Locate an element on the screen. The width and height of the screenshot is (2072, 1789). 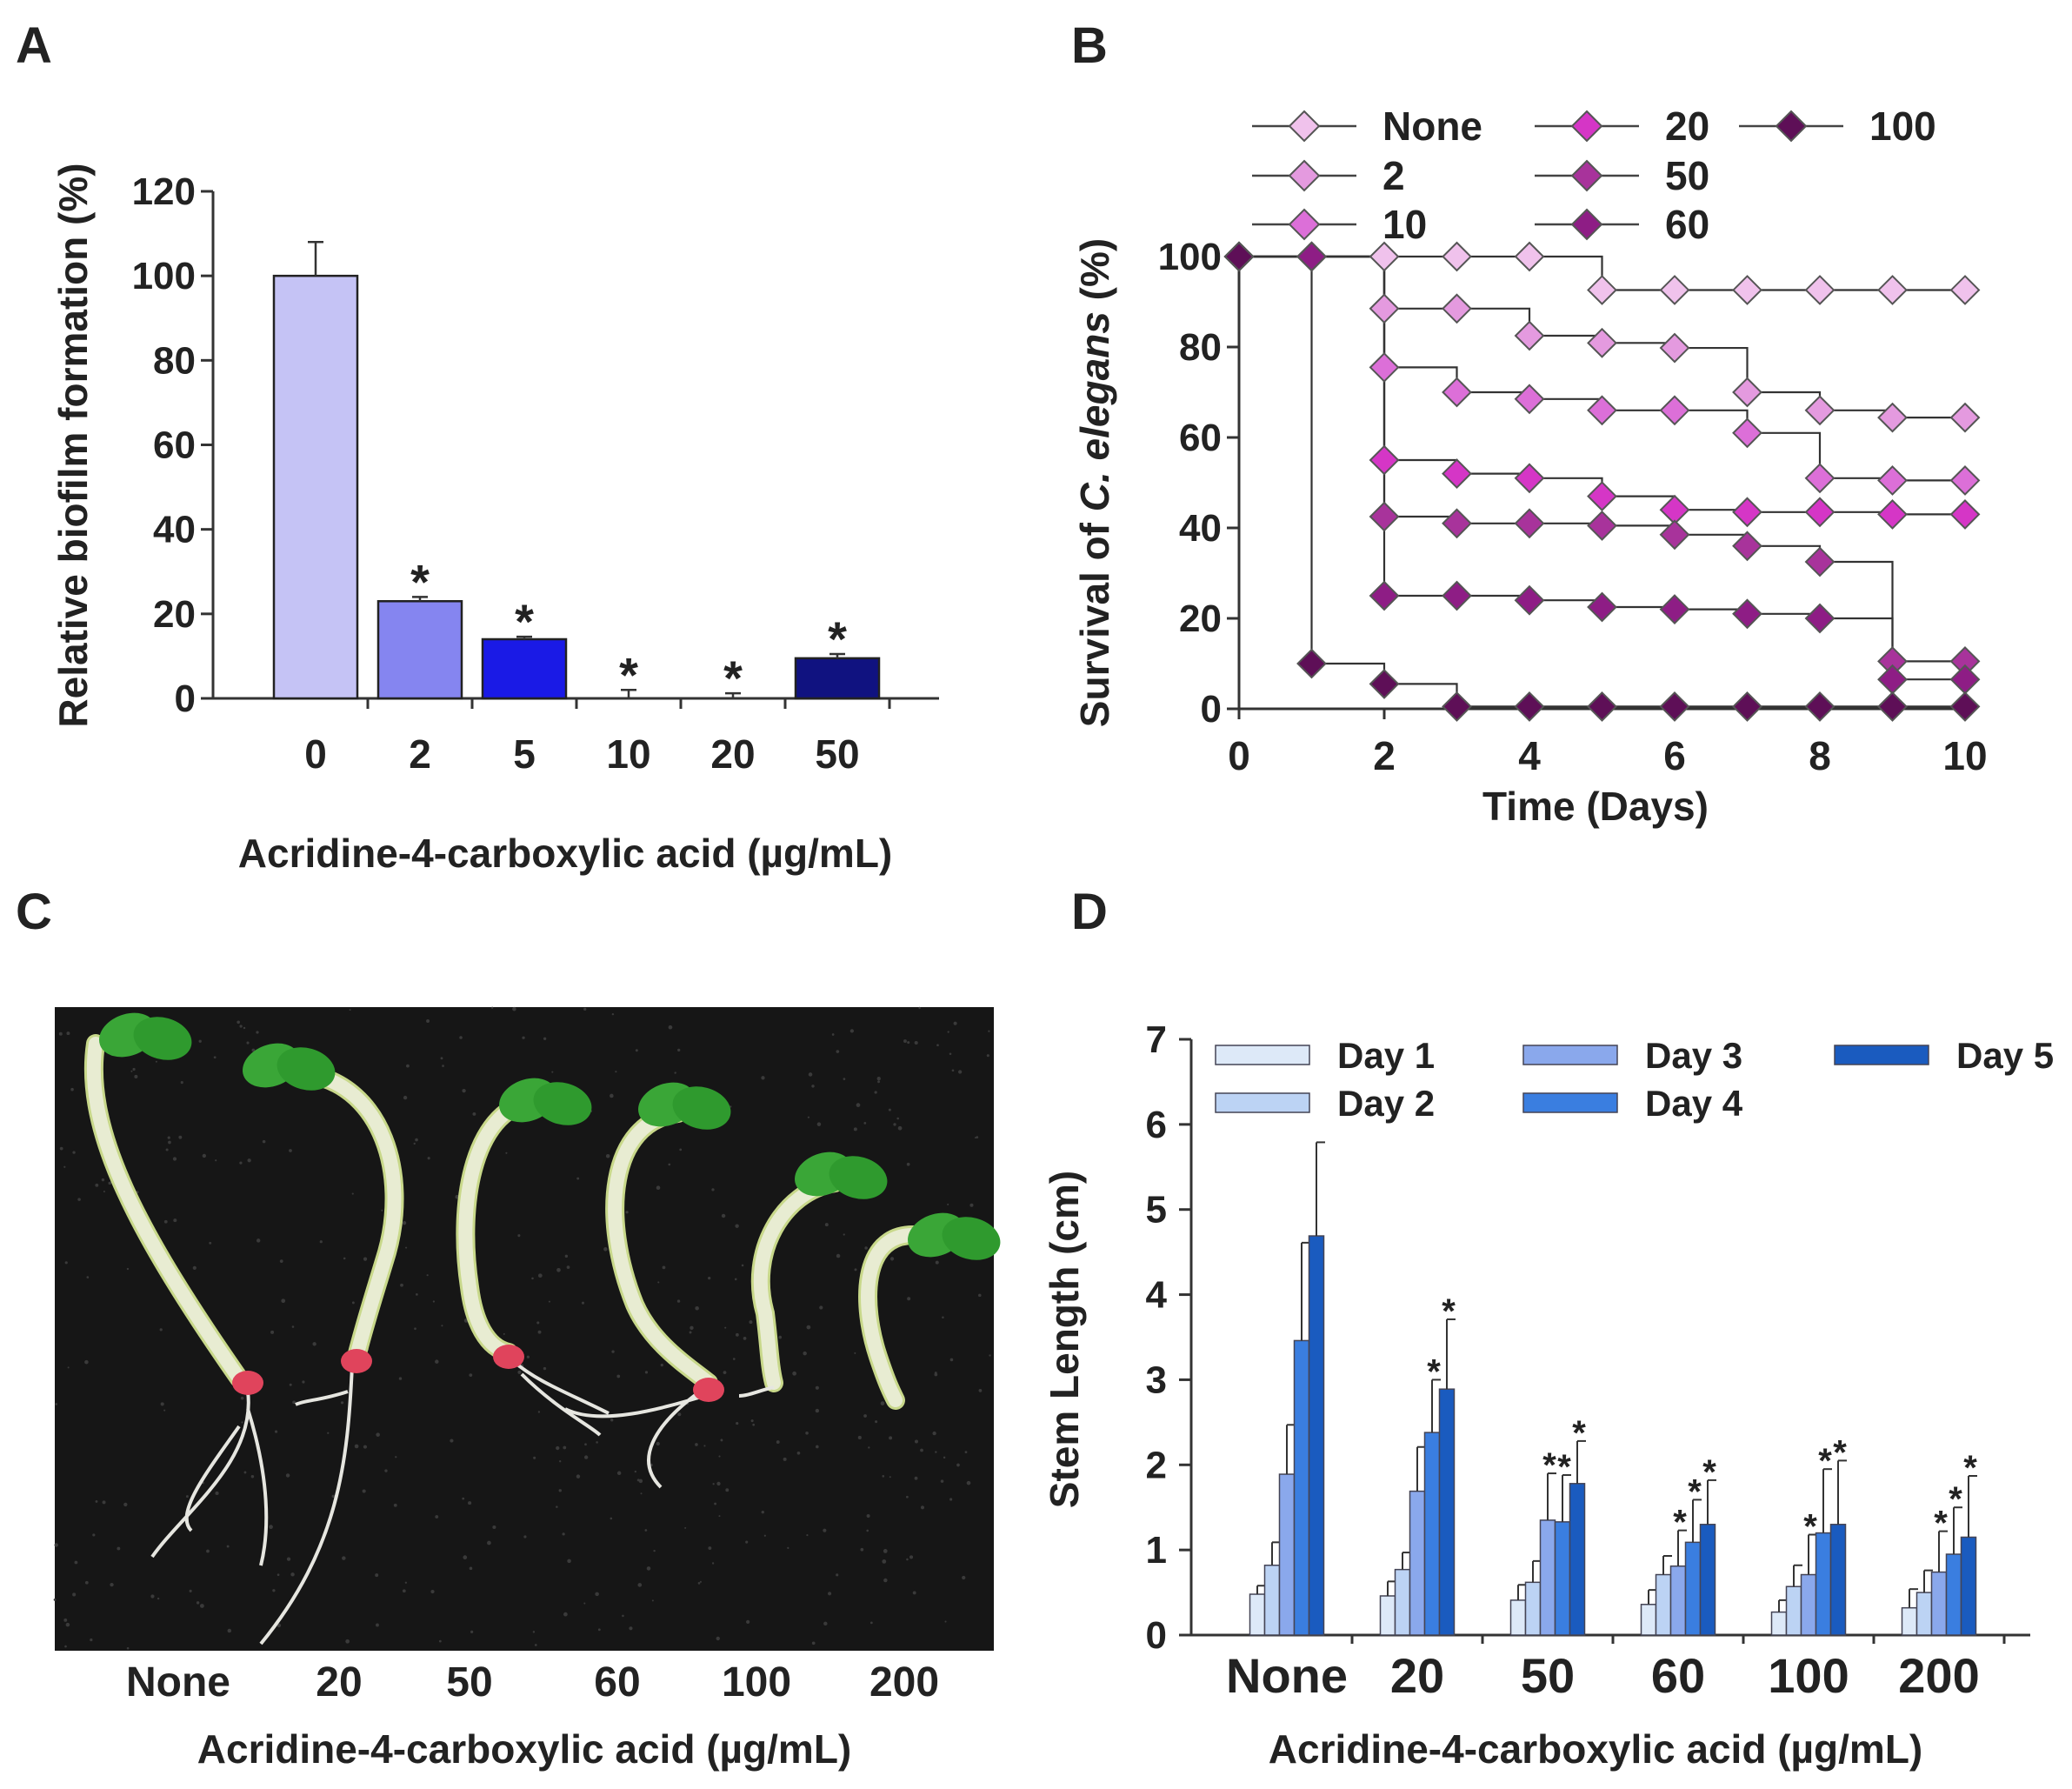
seedling-root is located at coordinates (560, 1398).